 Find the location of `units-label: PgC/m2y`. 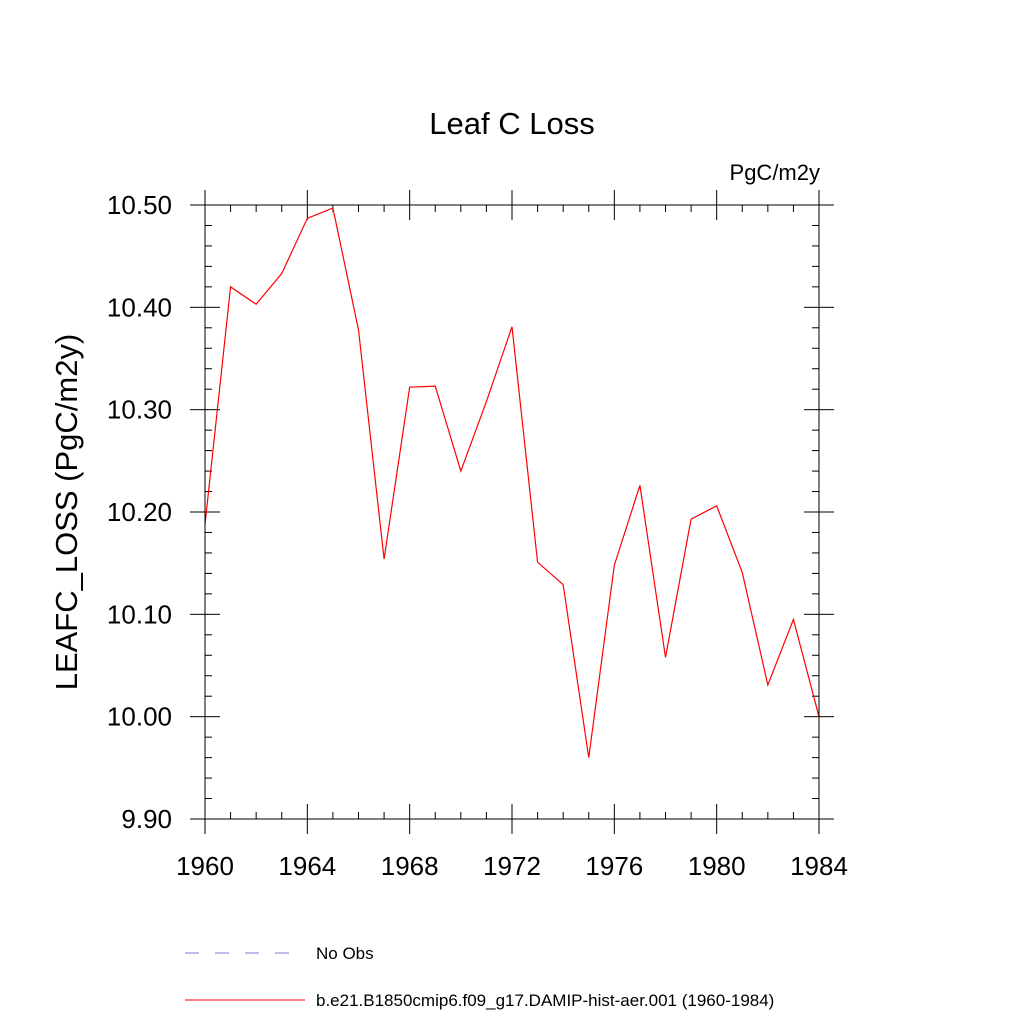

units-label: PgC/m2y is located at coordinates (775, 172).